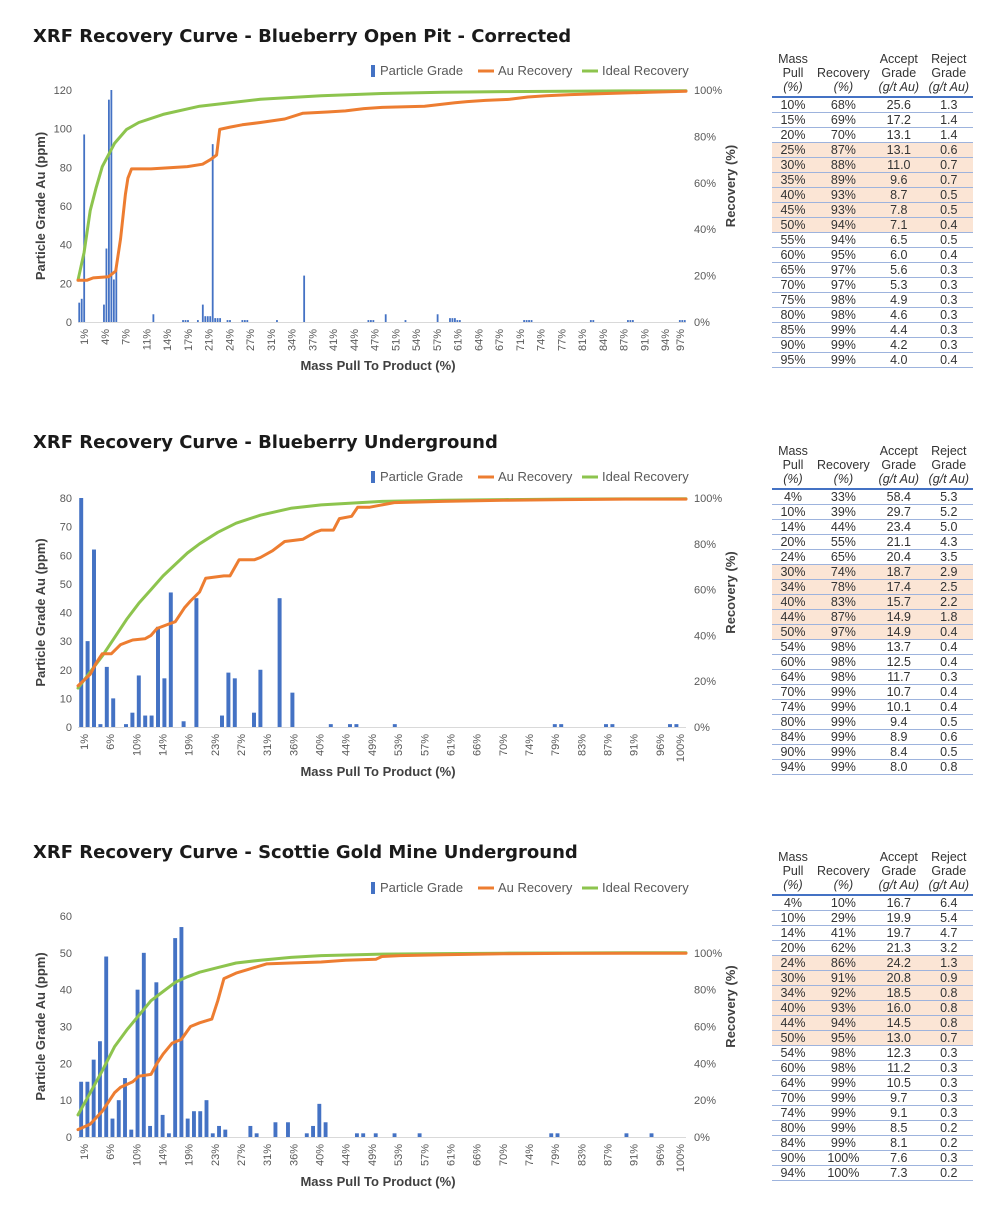 Image resolution: width=1000 pixels, height=1211 pixels. I want to click on table-cell: 97%, so click(843, 285).